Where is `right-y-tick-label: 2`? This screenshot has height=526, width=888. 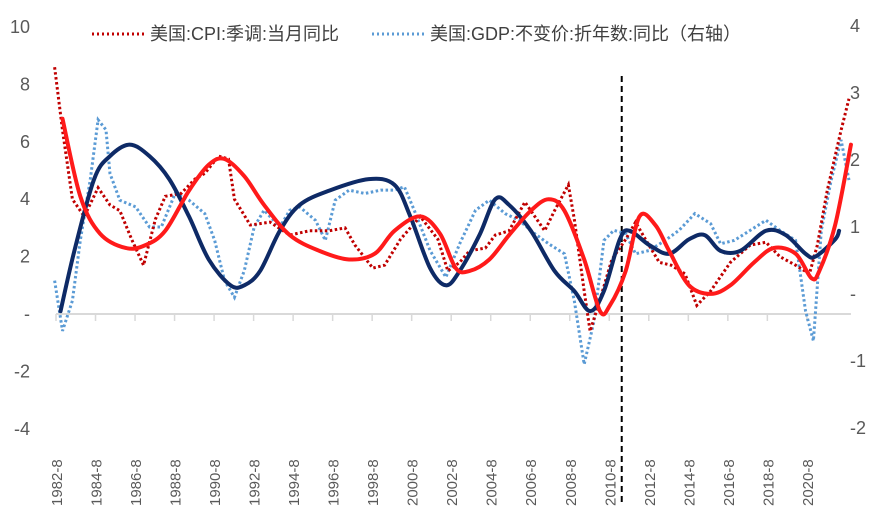 right-y-tick-label: 2 is located at coordinates (855, 160).